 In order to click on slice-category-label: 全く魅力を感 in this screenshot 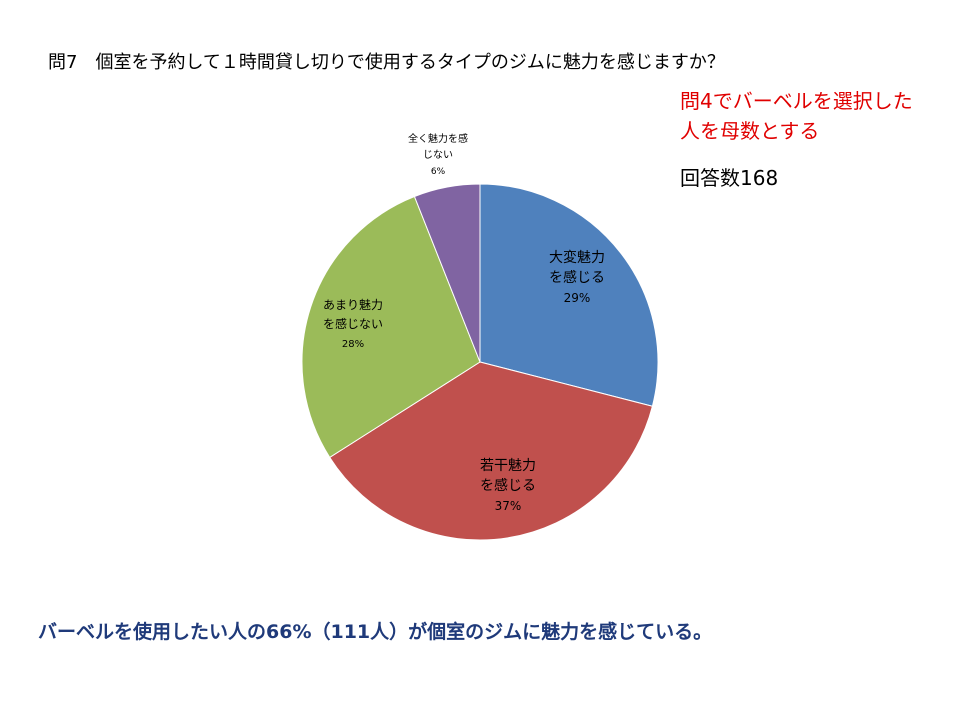, I will do `click(438, 138)`.